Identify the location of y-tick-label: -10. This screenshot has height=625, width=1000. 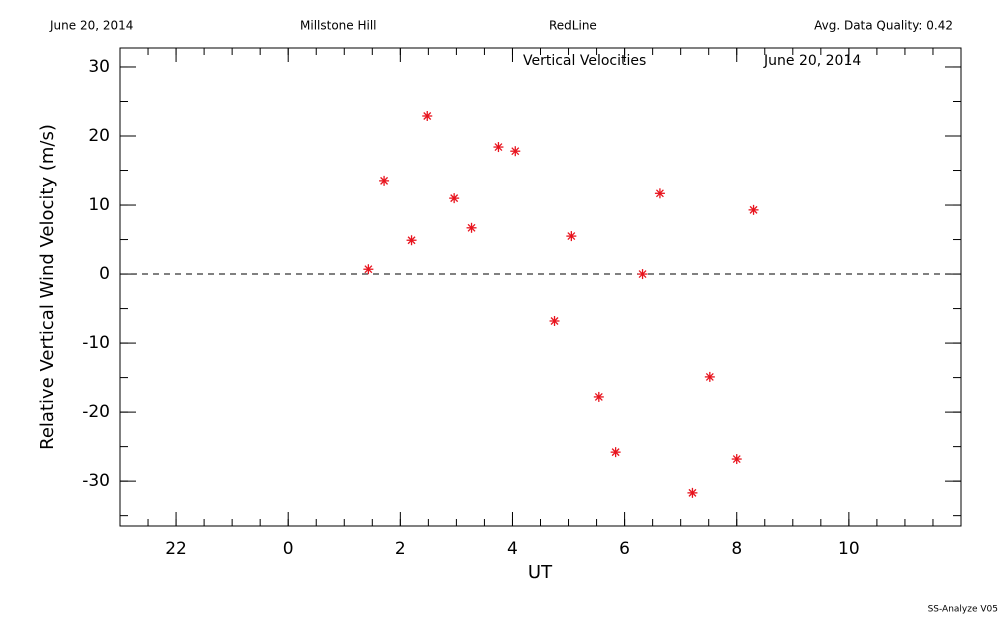
(96, 343).